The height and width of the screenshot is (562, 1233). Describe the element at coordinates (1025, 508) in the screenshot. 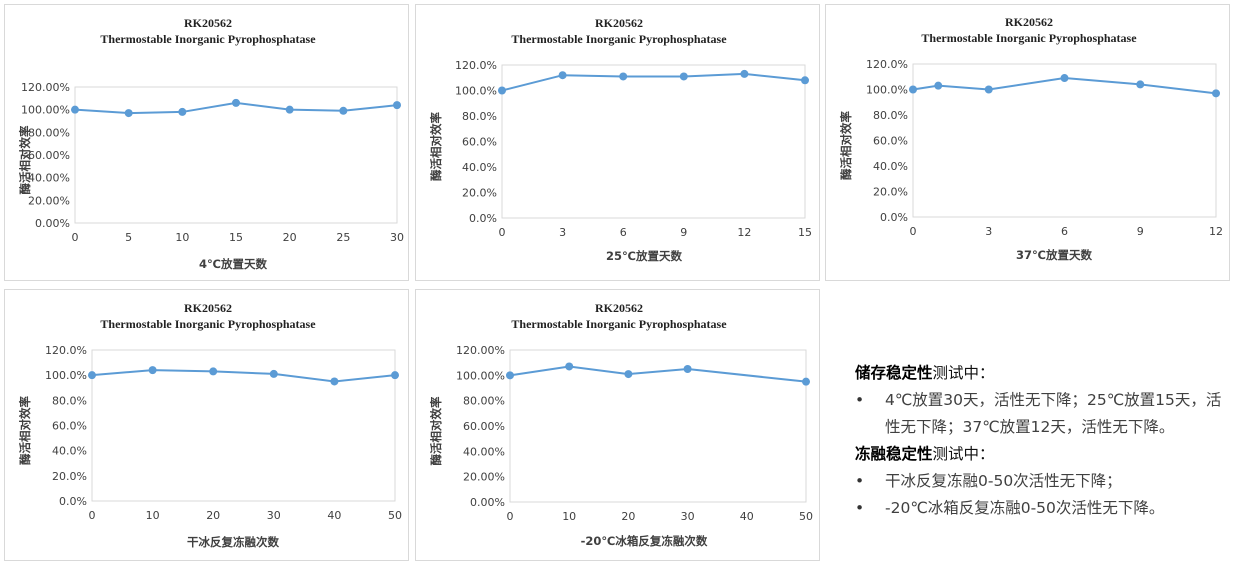

I see `freeze-item-text: -20℃冰箱反复冻融0-50次活性无下降。` at that location.